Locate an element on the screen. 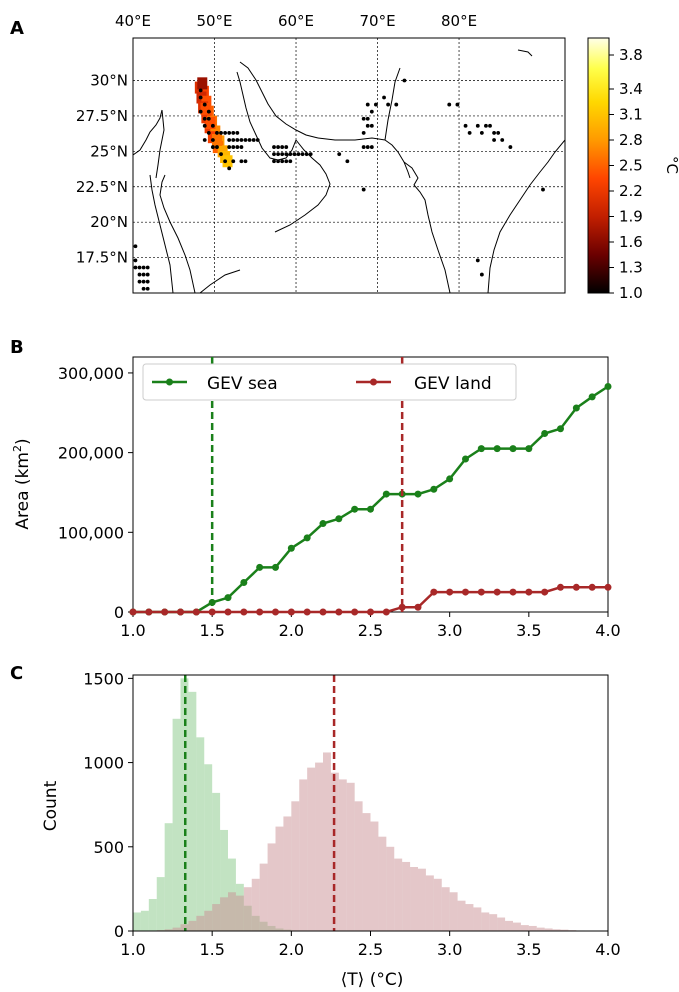 Image resolution: width=679 pixels, height=992 pixels. map-x-tick-label: 40°E is located at coordinates (133, 21).